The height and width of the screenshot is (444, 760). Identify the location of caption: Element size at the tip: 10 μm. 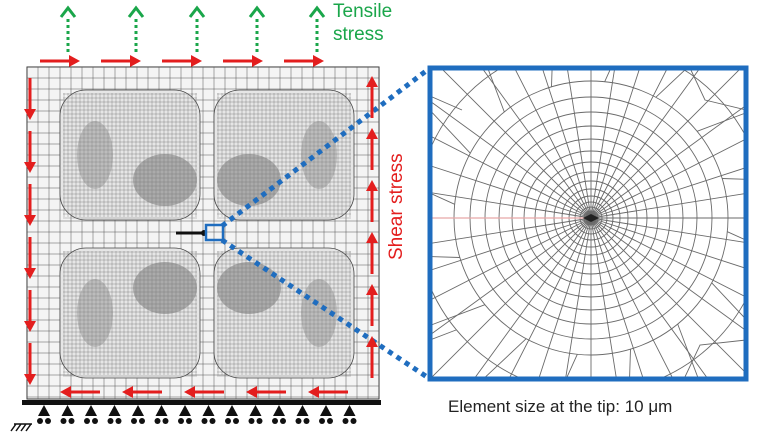
(560, 406).